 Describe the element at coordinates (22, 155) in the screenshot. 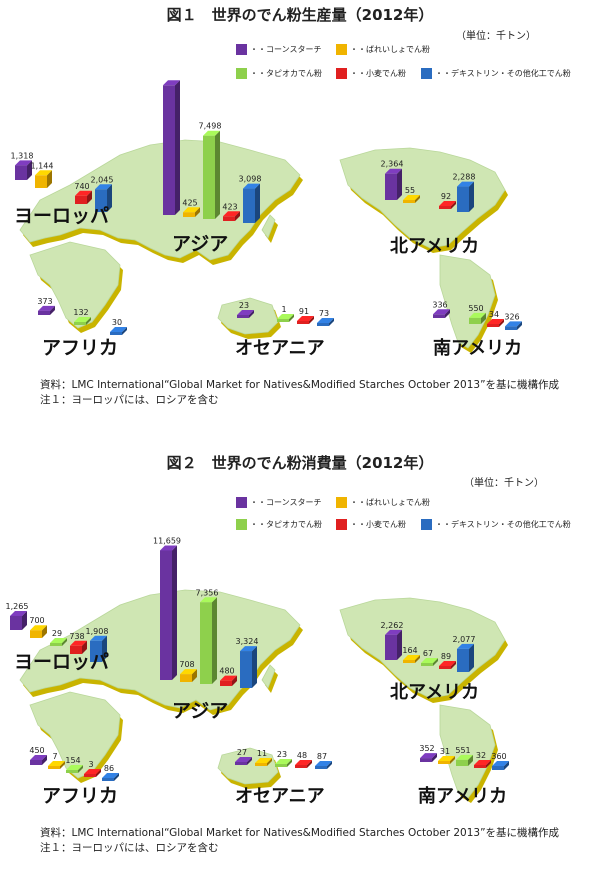

I see `value-label: 1,318` at that location.